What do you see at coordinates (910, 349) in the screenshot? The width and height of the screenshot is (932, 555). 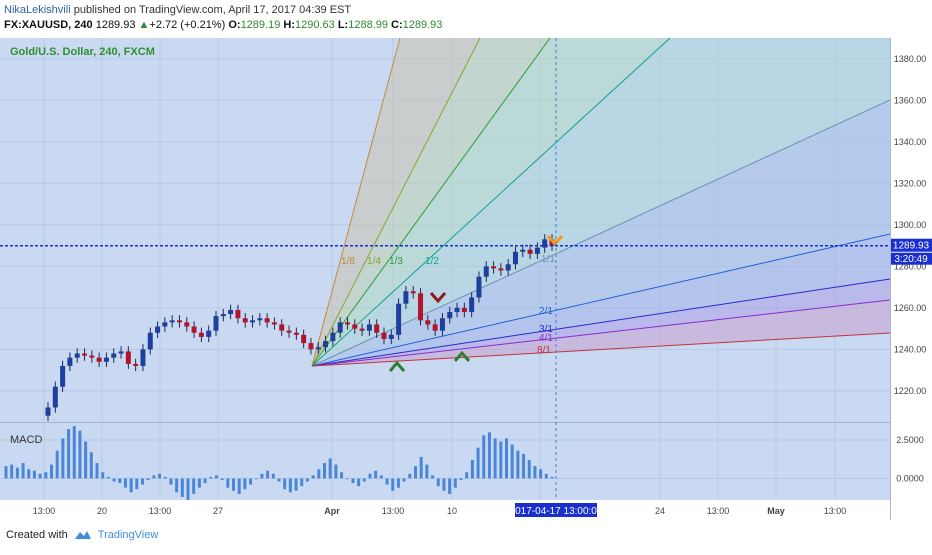 I see `price-tick-label: 1240.00` at bounding box center [910, 349].